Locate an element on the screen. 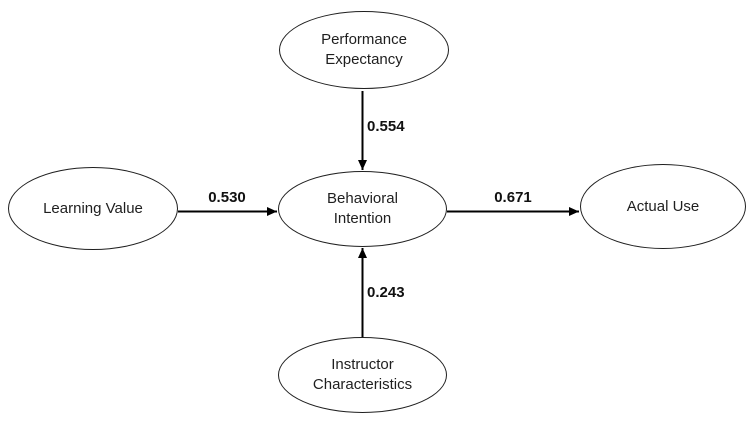  node-label: Performance Expectancy is located at coordinates (364, 49).